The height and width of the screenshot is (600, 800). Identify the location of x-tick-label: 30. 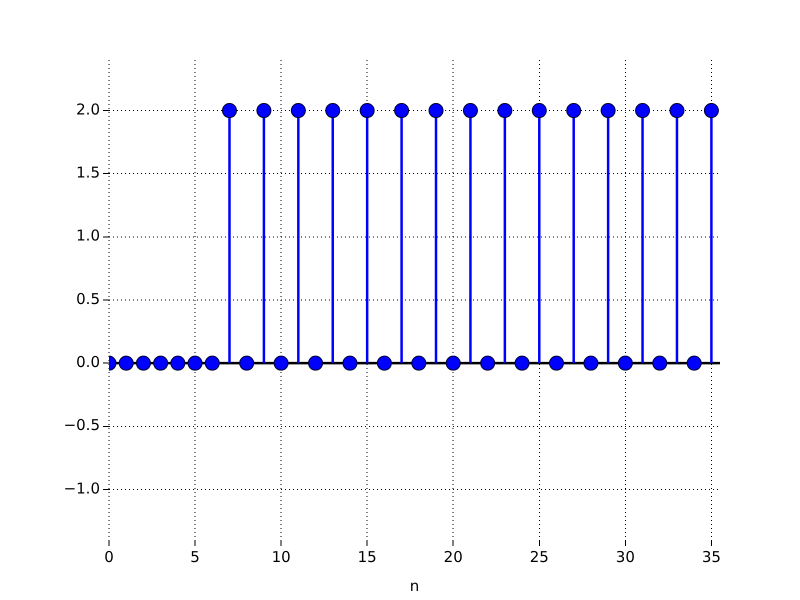
(625, 557).